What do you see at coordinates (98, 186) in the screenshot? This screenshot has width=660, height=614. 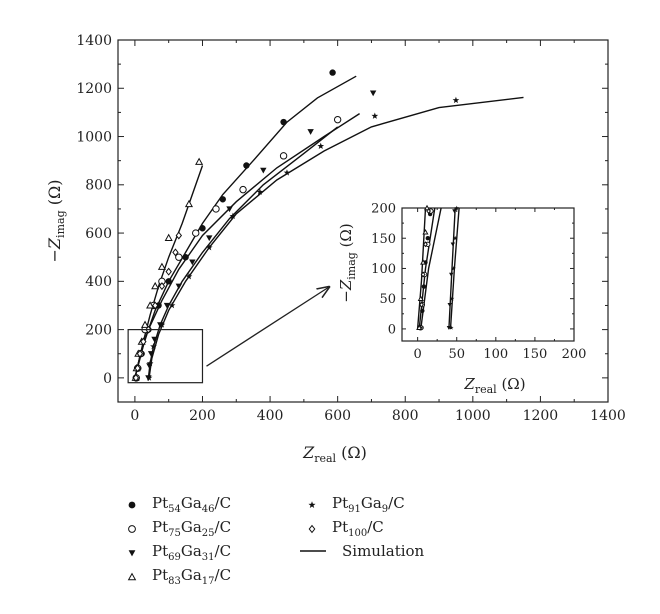 I see `main-y-tick-label: 800` at bounding box center [98, 186].